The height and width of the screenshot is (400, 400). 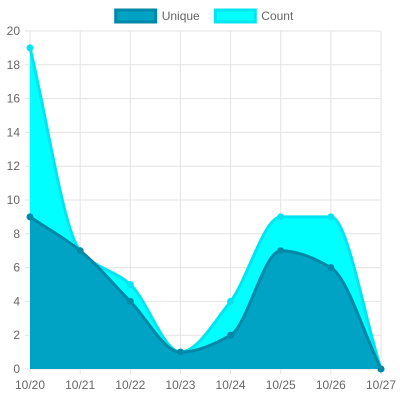 I want to click on y-tick-label: 16, so click(x=14, y=99).